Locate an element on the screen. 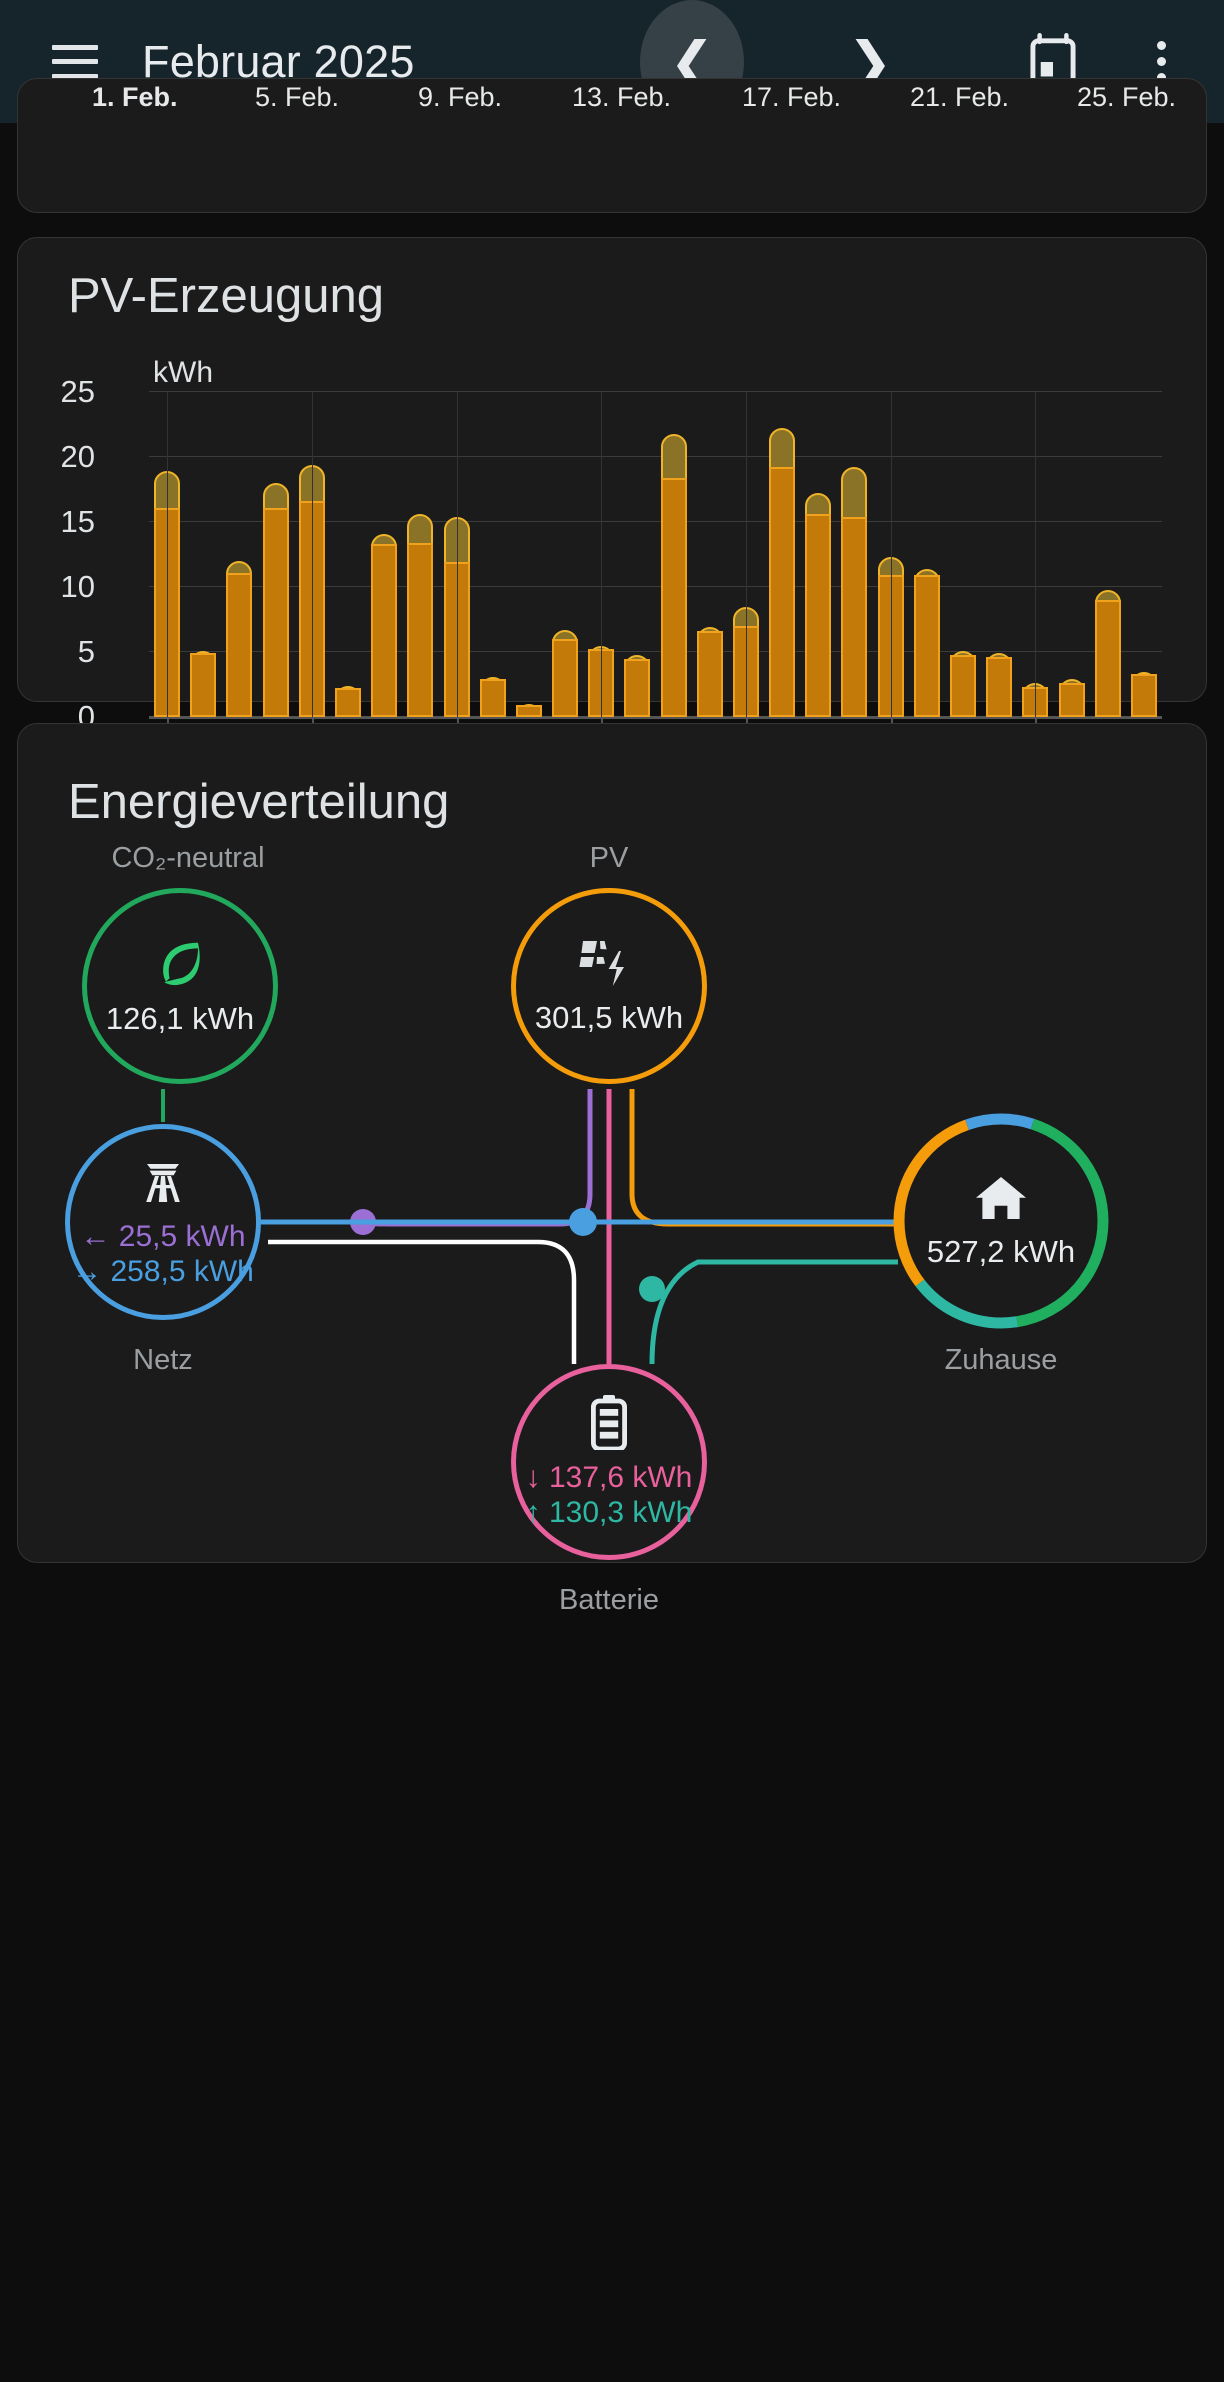  home-ring is located at coordinates (1001, 1221).